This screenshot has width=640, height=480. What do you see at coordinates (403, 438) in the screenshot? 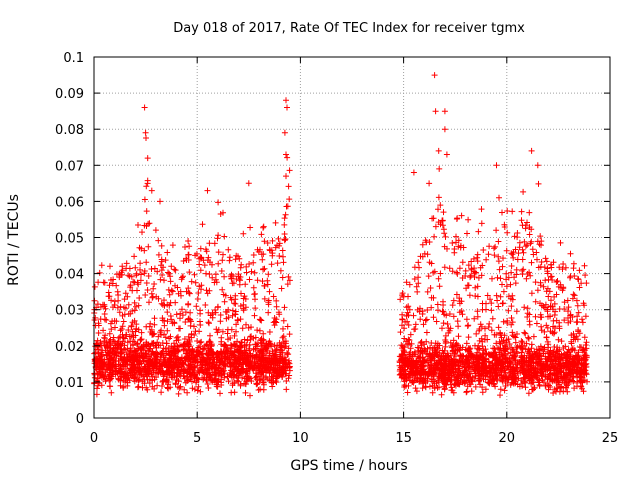
I see `x-tick-label: 15` at bounding box center [403, 438].